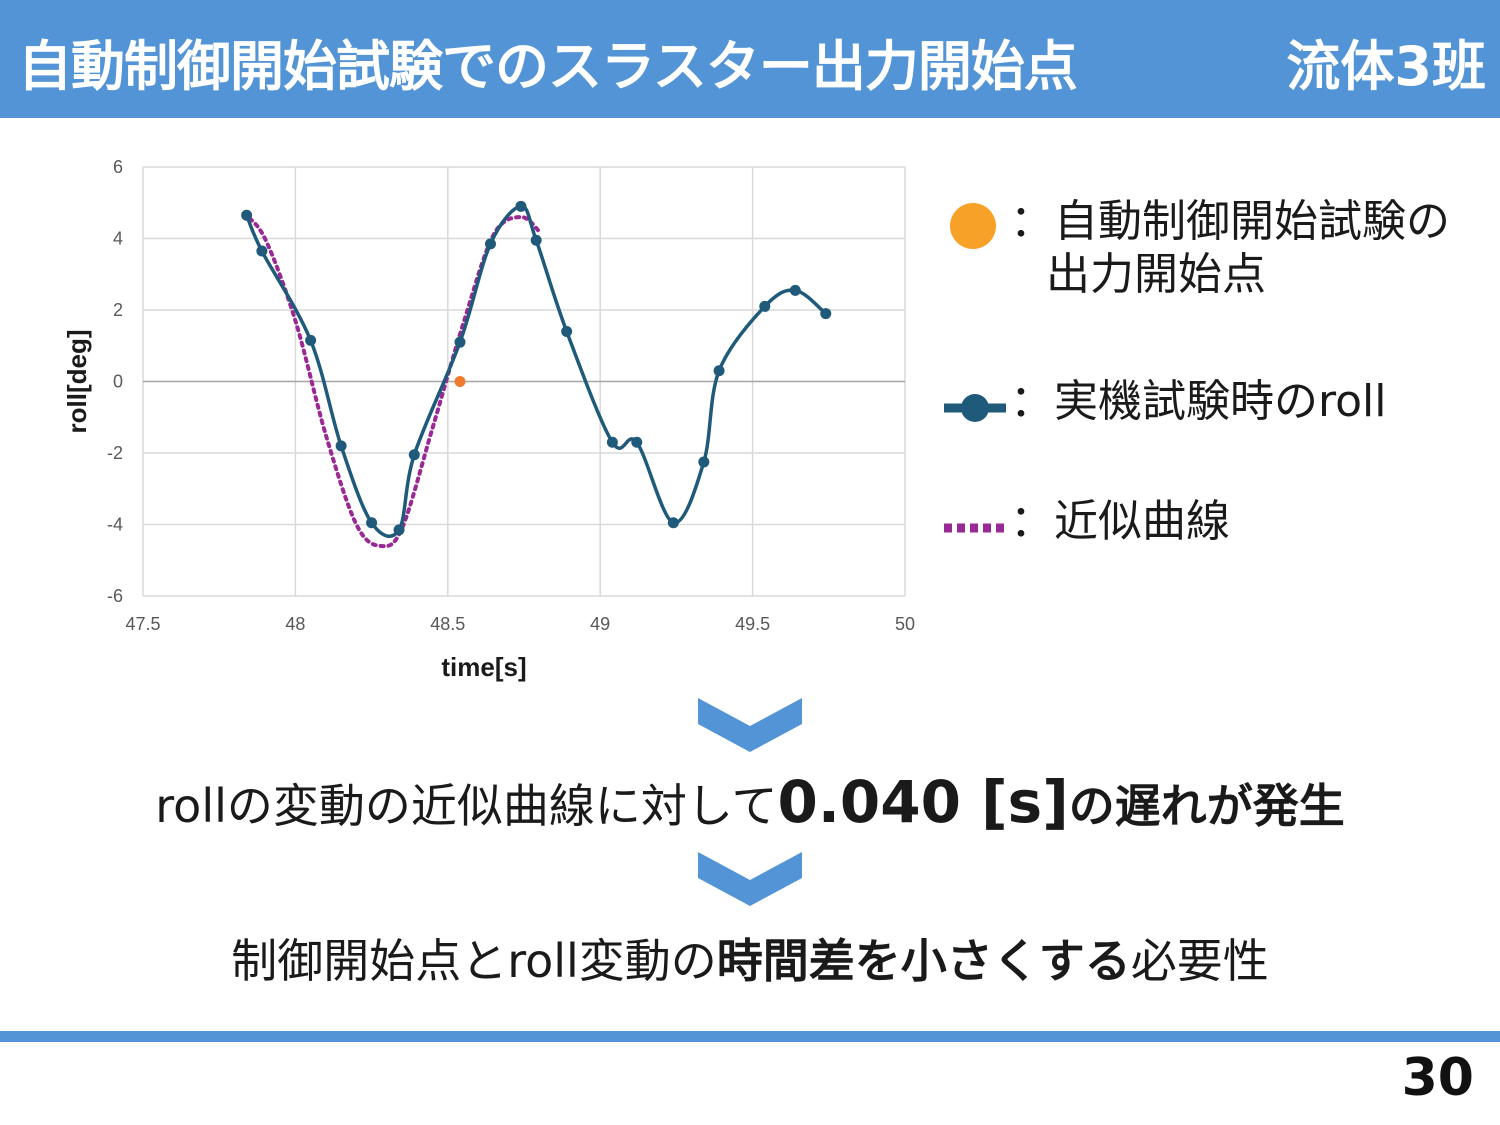 Image resolution: width=1500 pixels, height=1125 pixels. Describe the element at coordinates (118, 167) in the screenshot. I see `y-tick-label: 6` at that location.